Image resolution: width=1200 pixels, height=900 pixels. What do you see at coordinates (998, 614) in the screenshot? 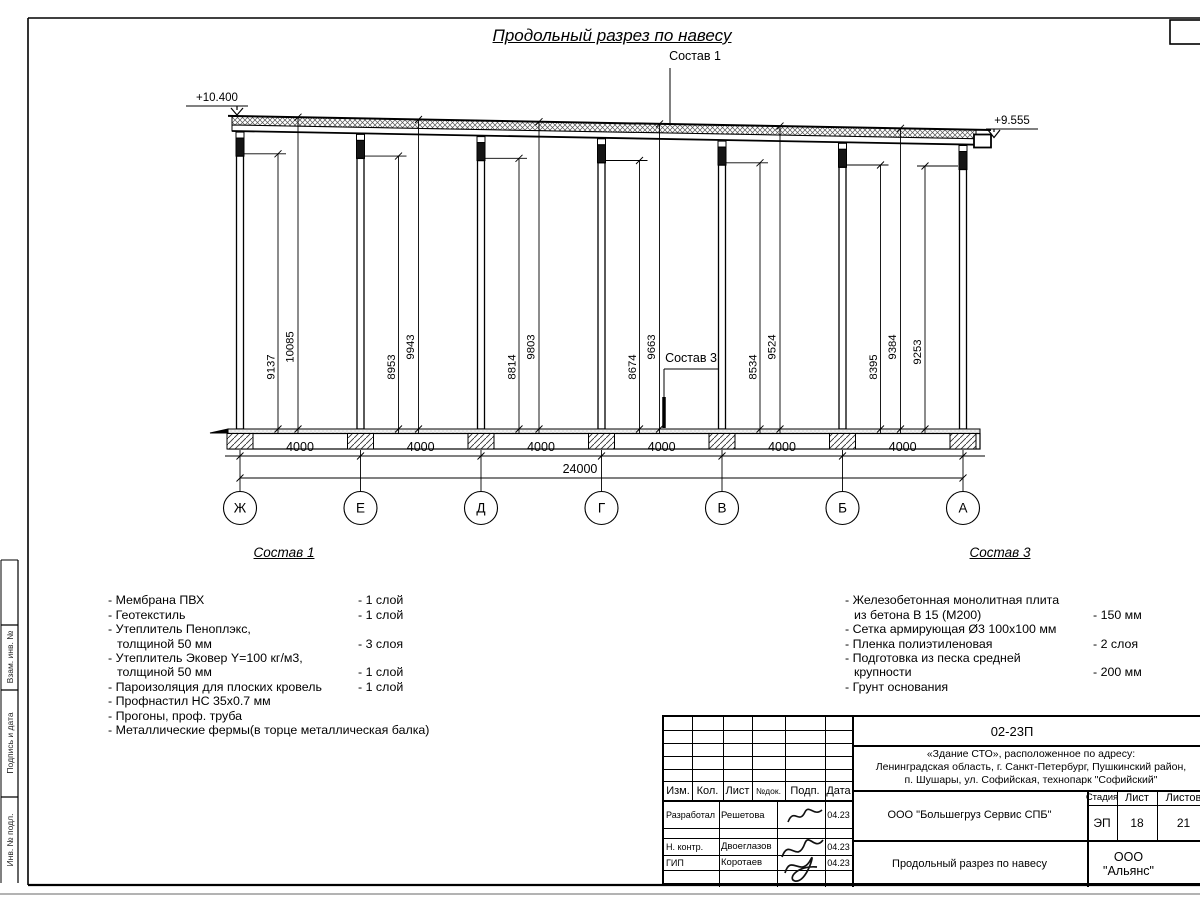
I see `list-item: из бетона В 15 (М200) - 150 мм` at bounding box center [998, 614].